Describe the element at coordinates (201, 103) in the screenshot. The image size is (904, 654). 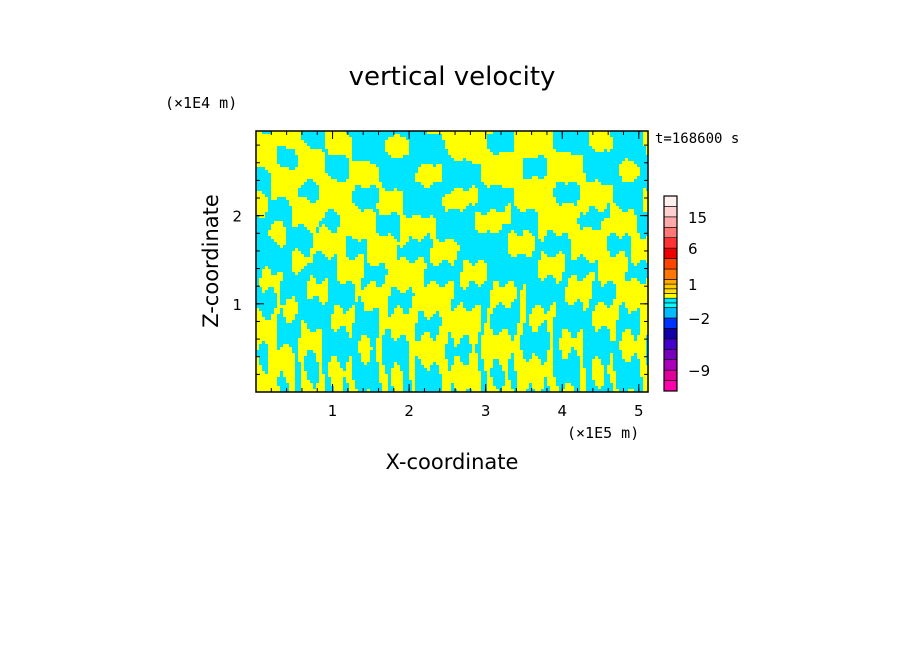
I see `y-axis-unit: (×1E4 m)` at that location.